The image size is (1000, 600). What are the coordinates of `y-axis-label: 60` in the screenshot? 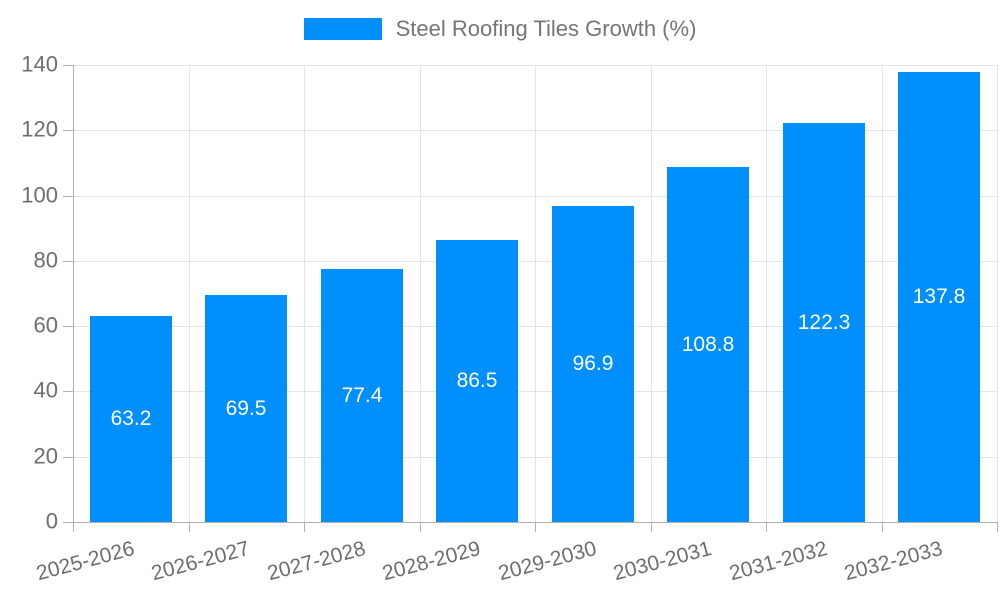 It's located at (45, 325).